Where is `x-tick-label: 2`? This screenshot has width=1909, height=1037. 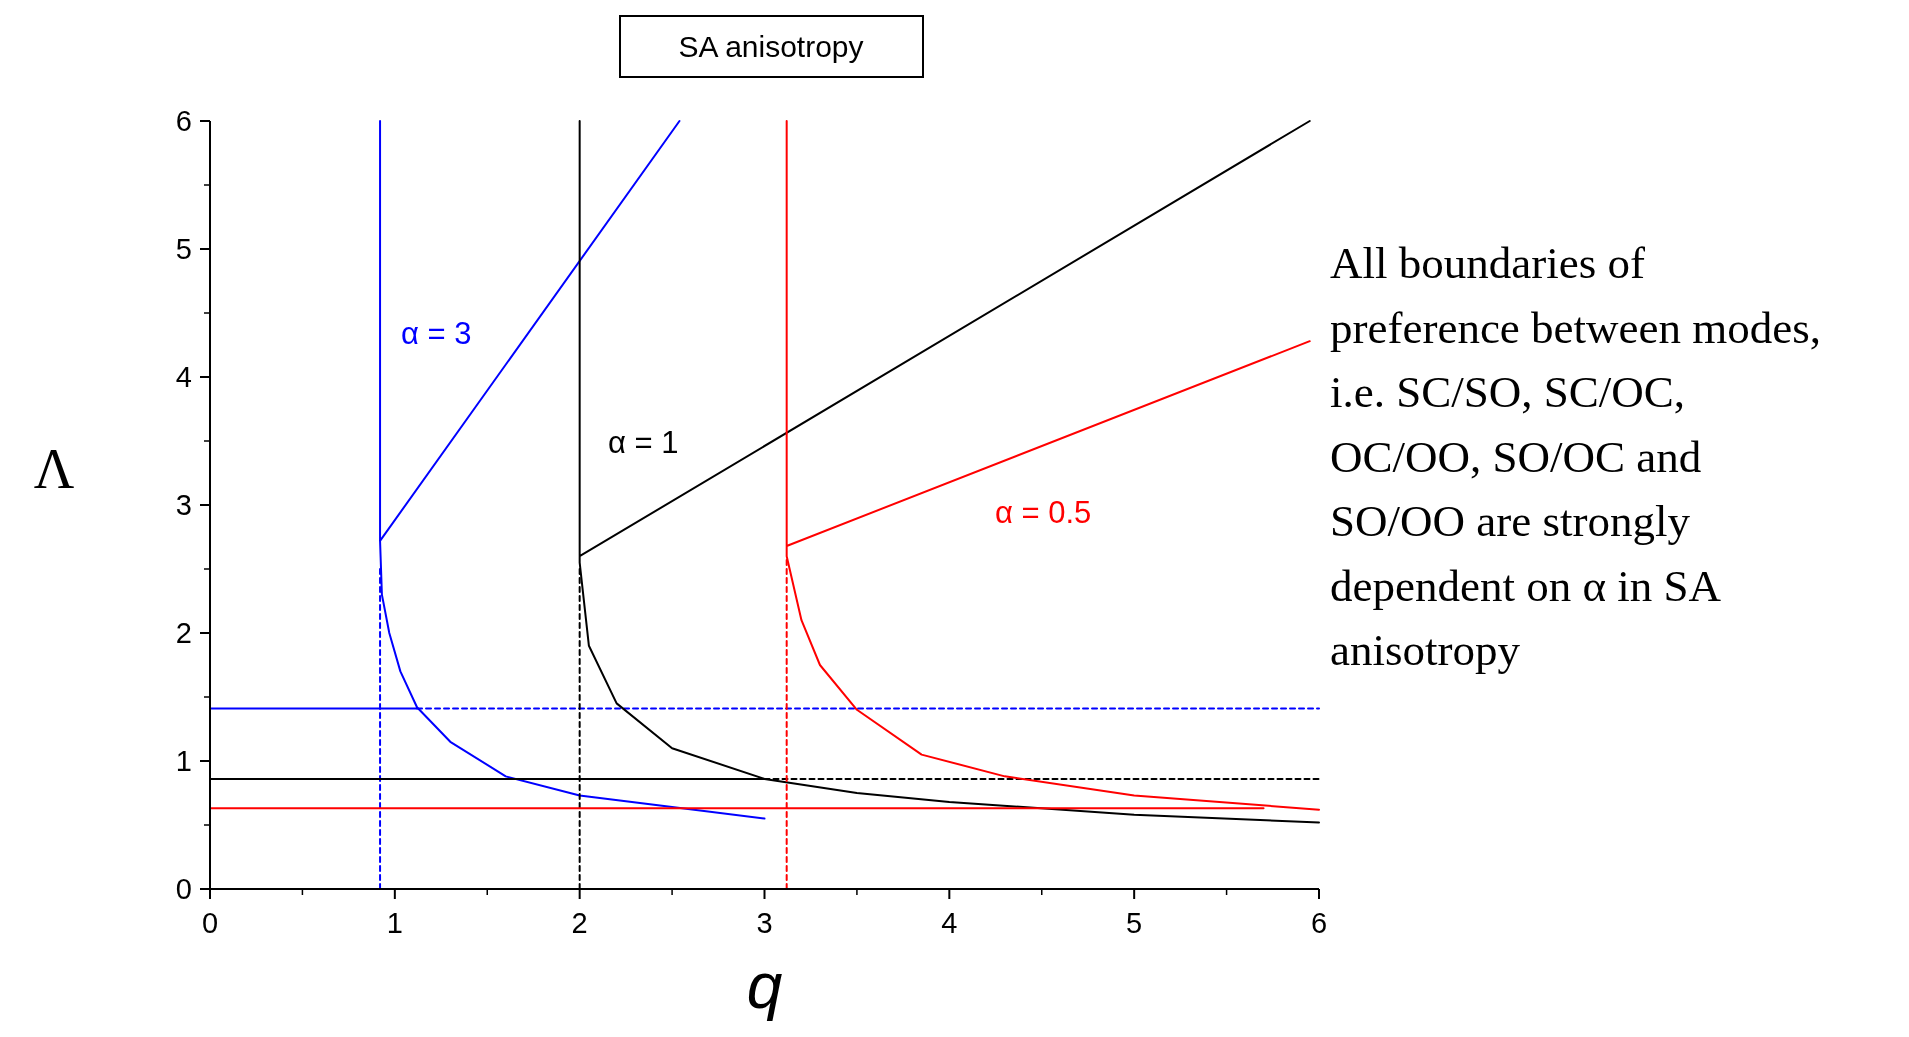
x-tick-label: 2 is located at coordinates (579, 923).